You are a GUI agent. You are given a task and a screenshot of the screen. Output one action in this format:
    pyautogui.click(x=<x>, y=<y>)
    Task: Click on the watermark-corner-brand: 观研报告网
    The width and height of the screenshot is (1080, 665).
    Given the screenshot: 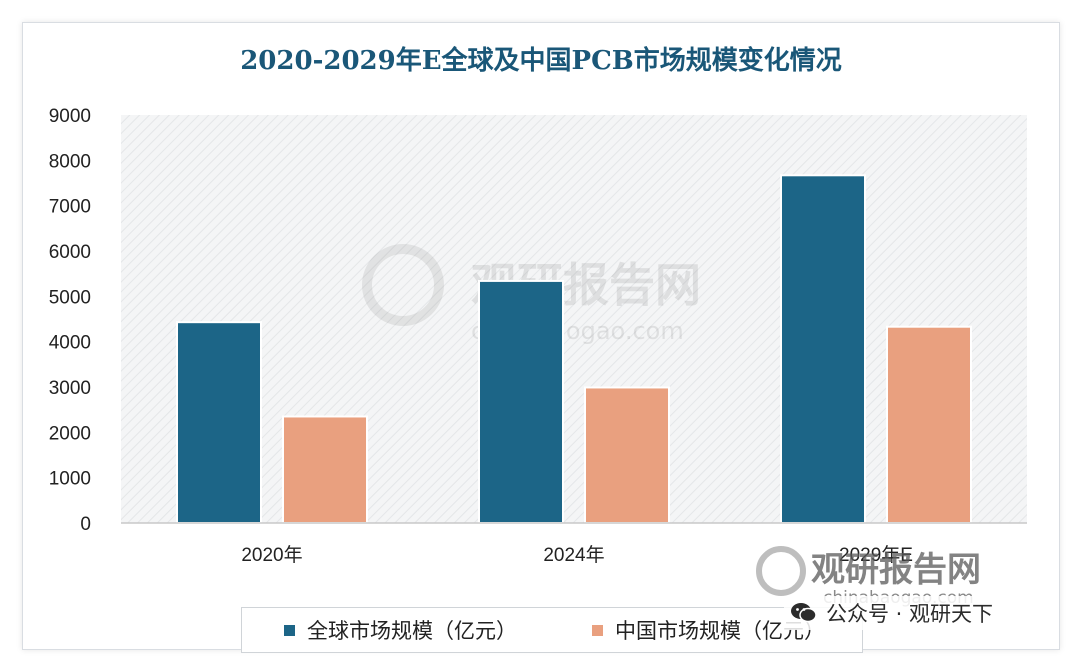 What is the action you would take?
    pyautogui.click(x=896, y=570)
    